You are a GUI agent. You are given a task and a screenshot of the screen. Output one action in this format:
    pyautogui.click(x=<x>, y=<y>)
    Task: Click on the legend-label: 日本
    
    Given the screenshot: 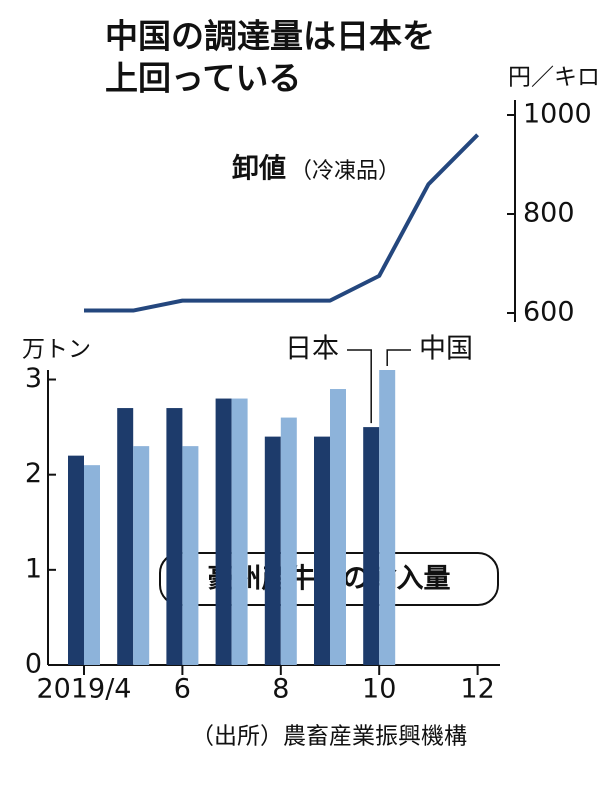 What is the action you would take?
    pyautogui.click(x=312, y=349)
    